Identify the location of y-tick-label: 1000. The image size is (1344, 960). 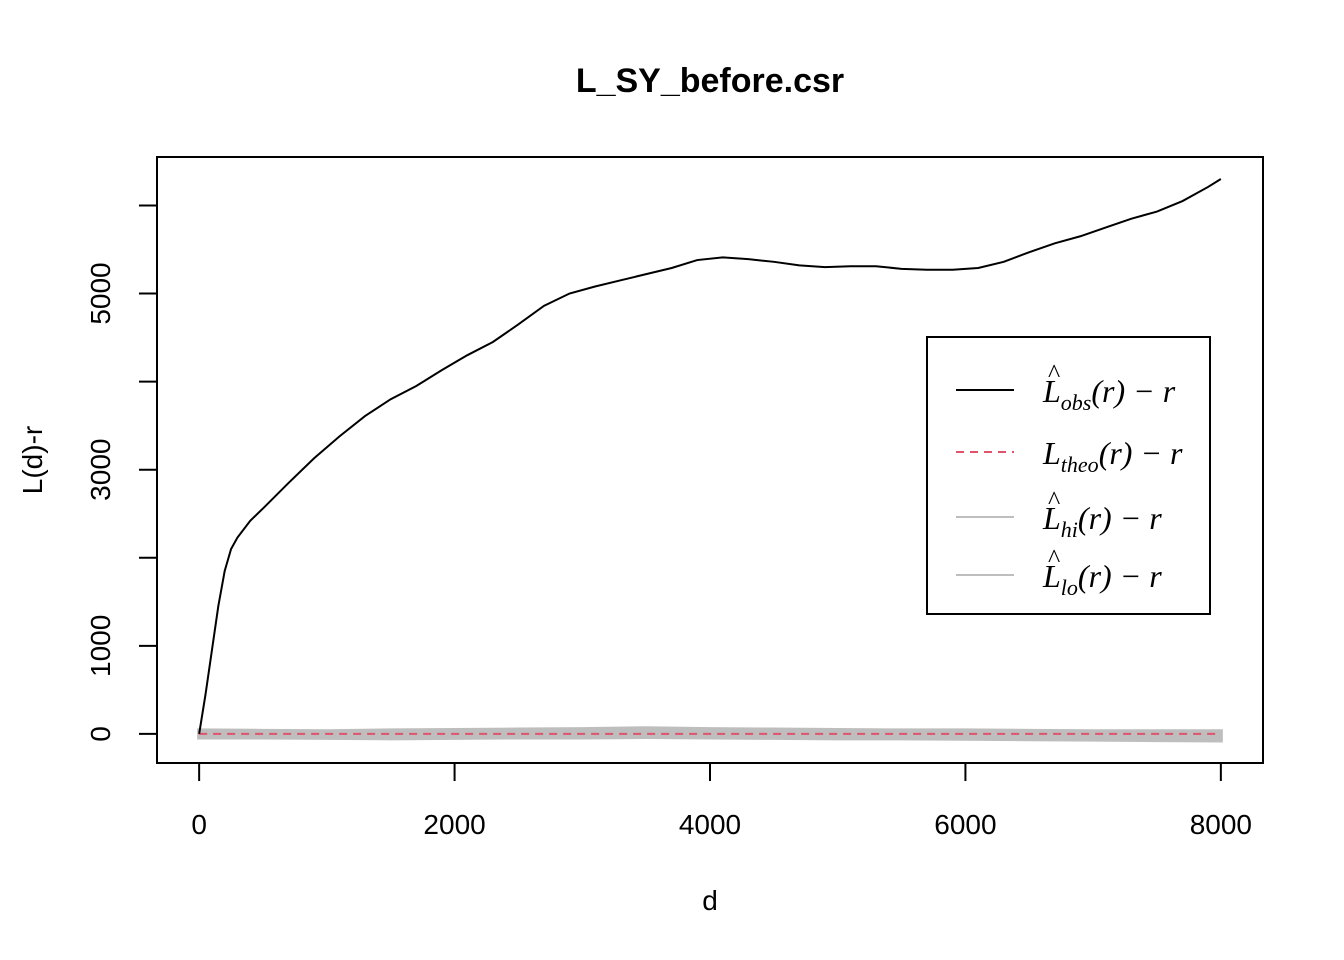
(100, 646).